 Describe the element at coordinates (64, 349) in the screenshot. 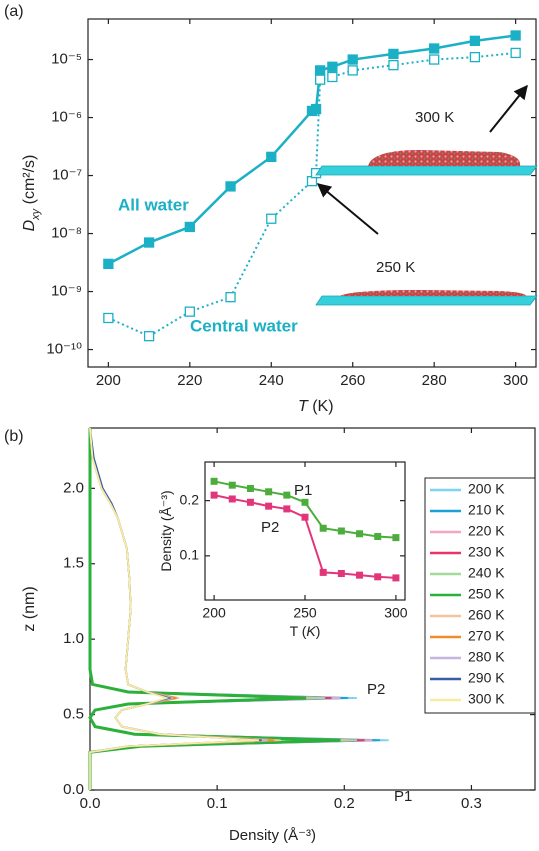

I see `y-tick-label: 10⁻¹⁰` at that location.